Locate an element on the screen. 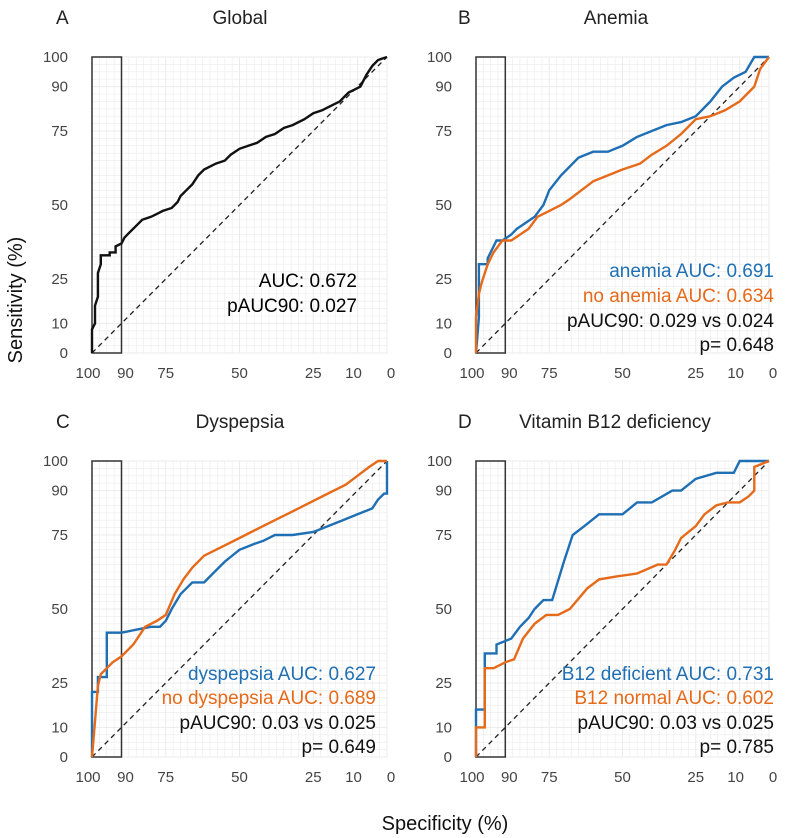 The height and width of the screenshot is (838, 791). roc-curve-no-anemia is located at coordinates (622, 204).